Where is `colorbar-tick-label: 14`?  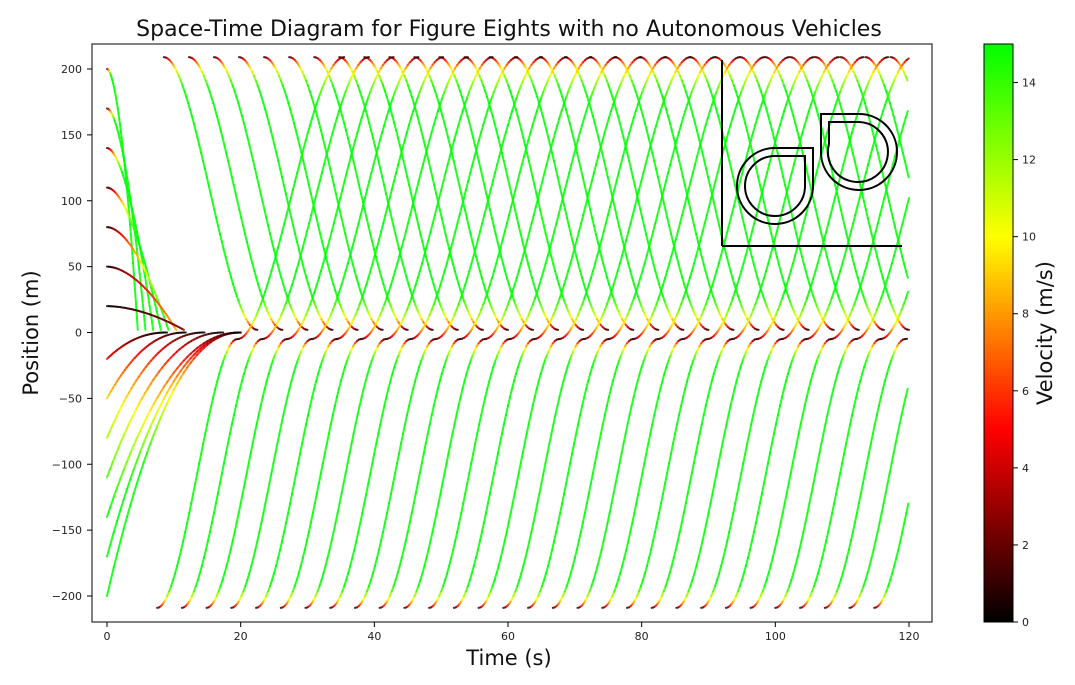
colorbar-tick-label: 14 is located at coordinates (1029, 83).